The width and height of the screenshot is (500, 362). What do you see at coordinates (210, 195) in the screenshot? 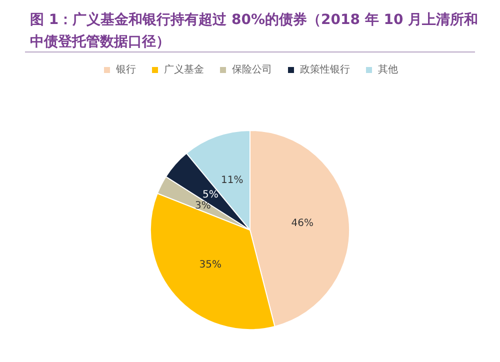
I see `data-label: 5%` at bounding box center [210, 195].